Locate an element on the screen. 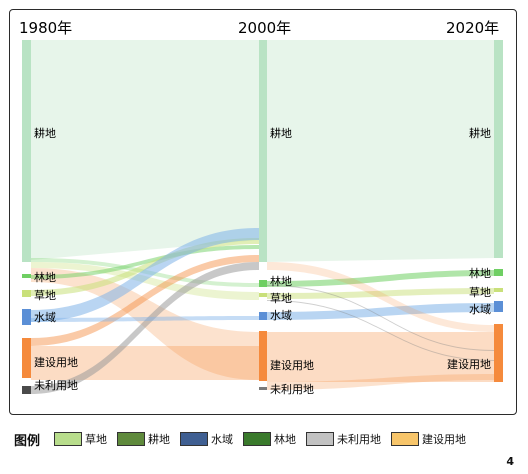 This screenshot has height=474, width=528. legend-swatch-forest is located at coordinates (257, 439).